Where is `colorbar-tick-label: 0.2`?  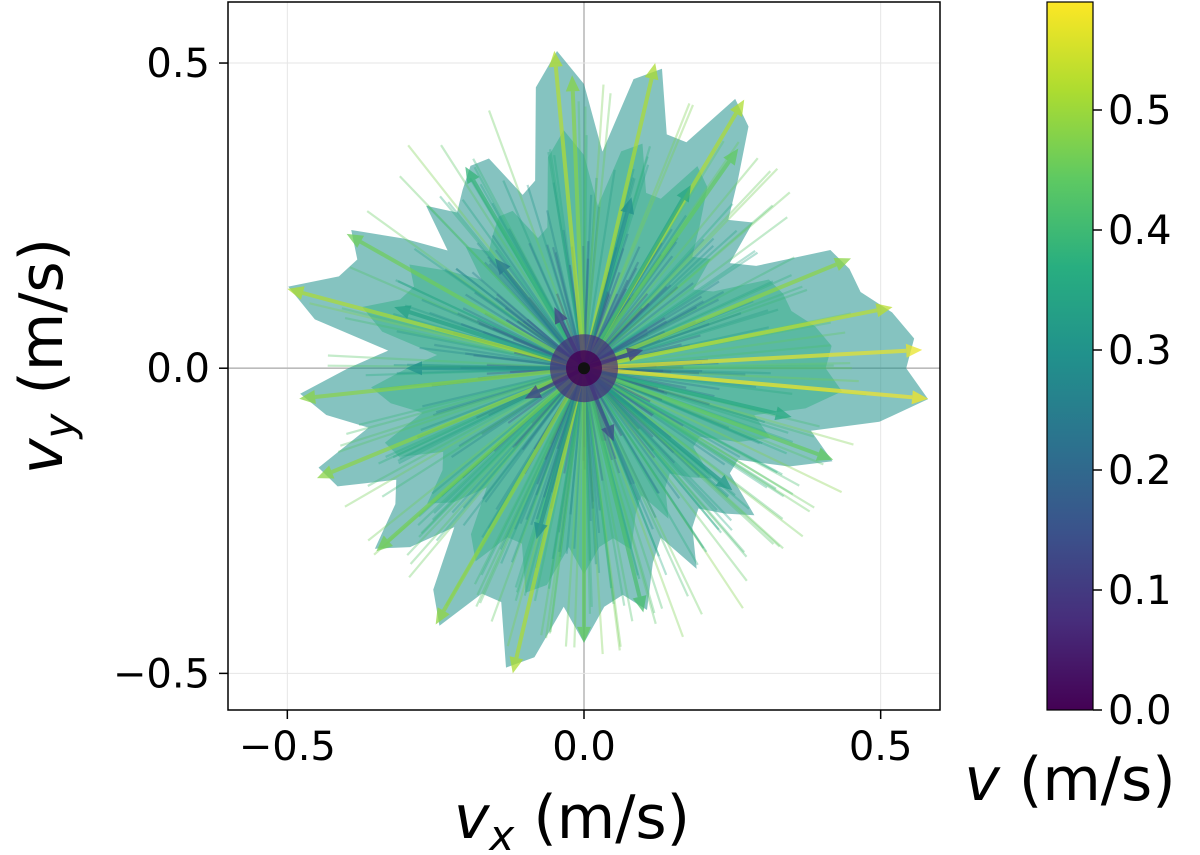
colorbar-tick-label: 0.2 is located at coordinates (1140, 471).